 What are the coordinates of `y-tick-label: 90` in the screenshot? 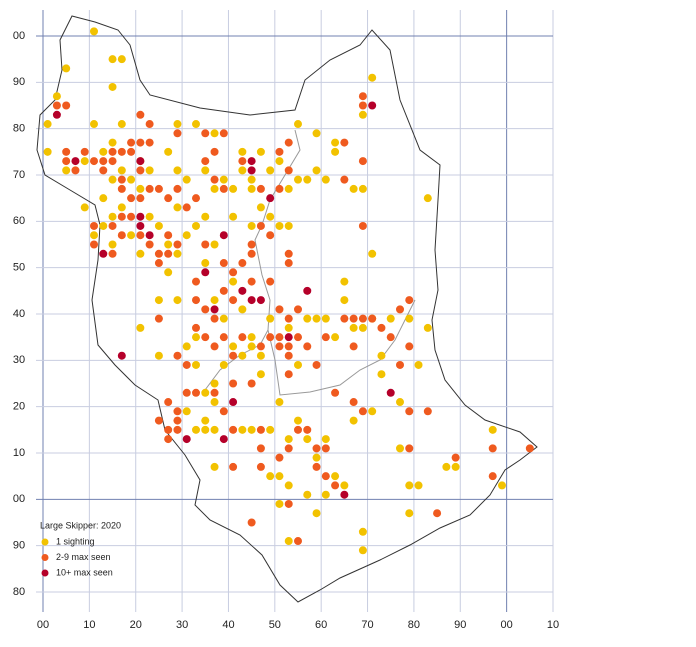 It's located at (19, 82).